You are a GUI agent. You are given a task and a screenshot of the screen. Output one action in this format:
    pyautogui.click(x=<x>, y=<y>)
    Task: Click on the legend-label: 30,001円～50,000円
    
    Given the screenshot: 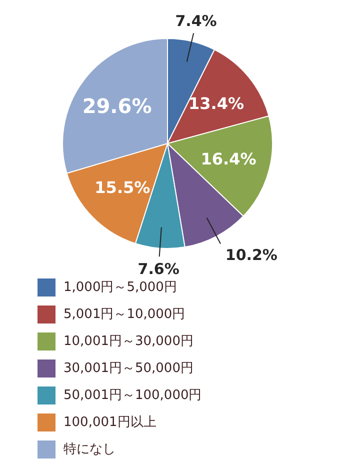 What is the action you would take?
    pyautogui.click(x=129, y=368)
    